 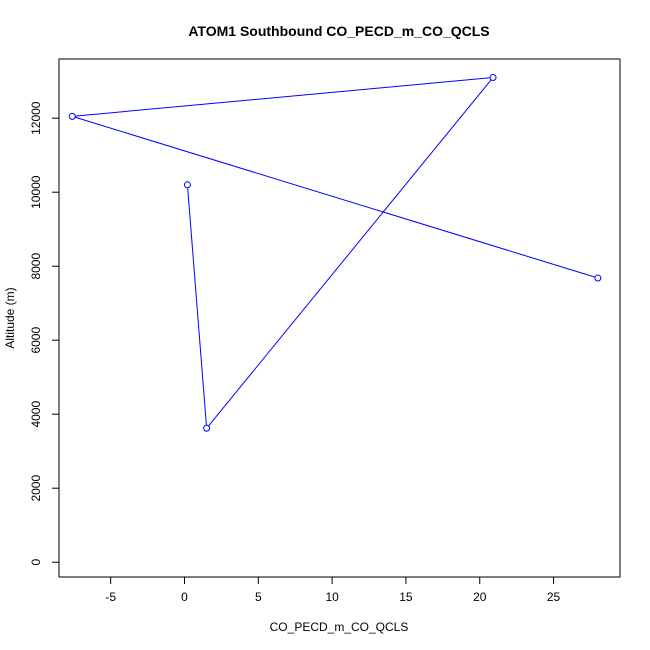 I want to click on y-tick-label: 6000, so click(x=36, y=340).